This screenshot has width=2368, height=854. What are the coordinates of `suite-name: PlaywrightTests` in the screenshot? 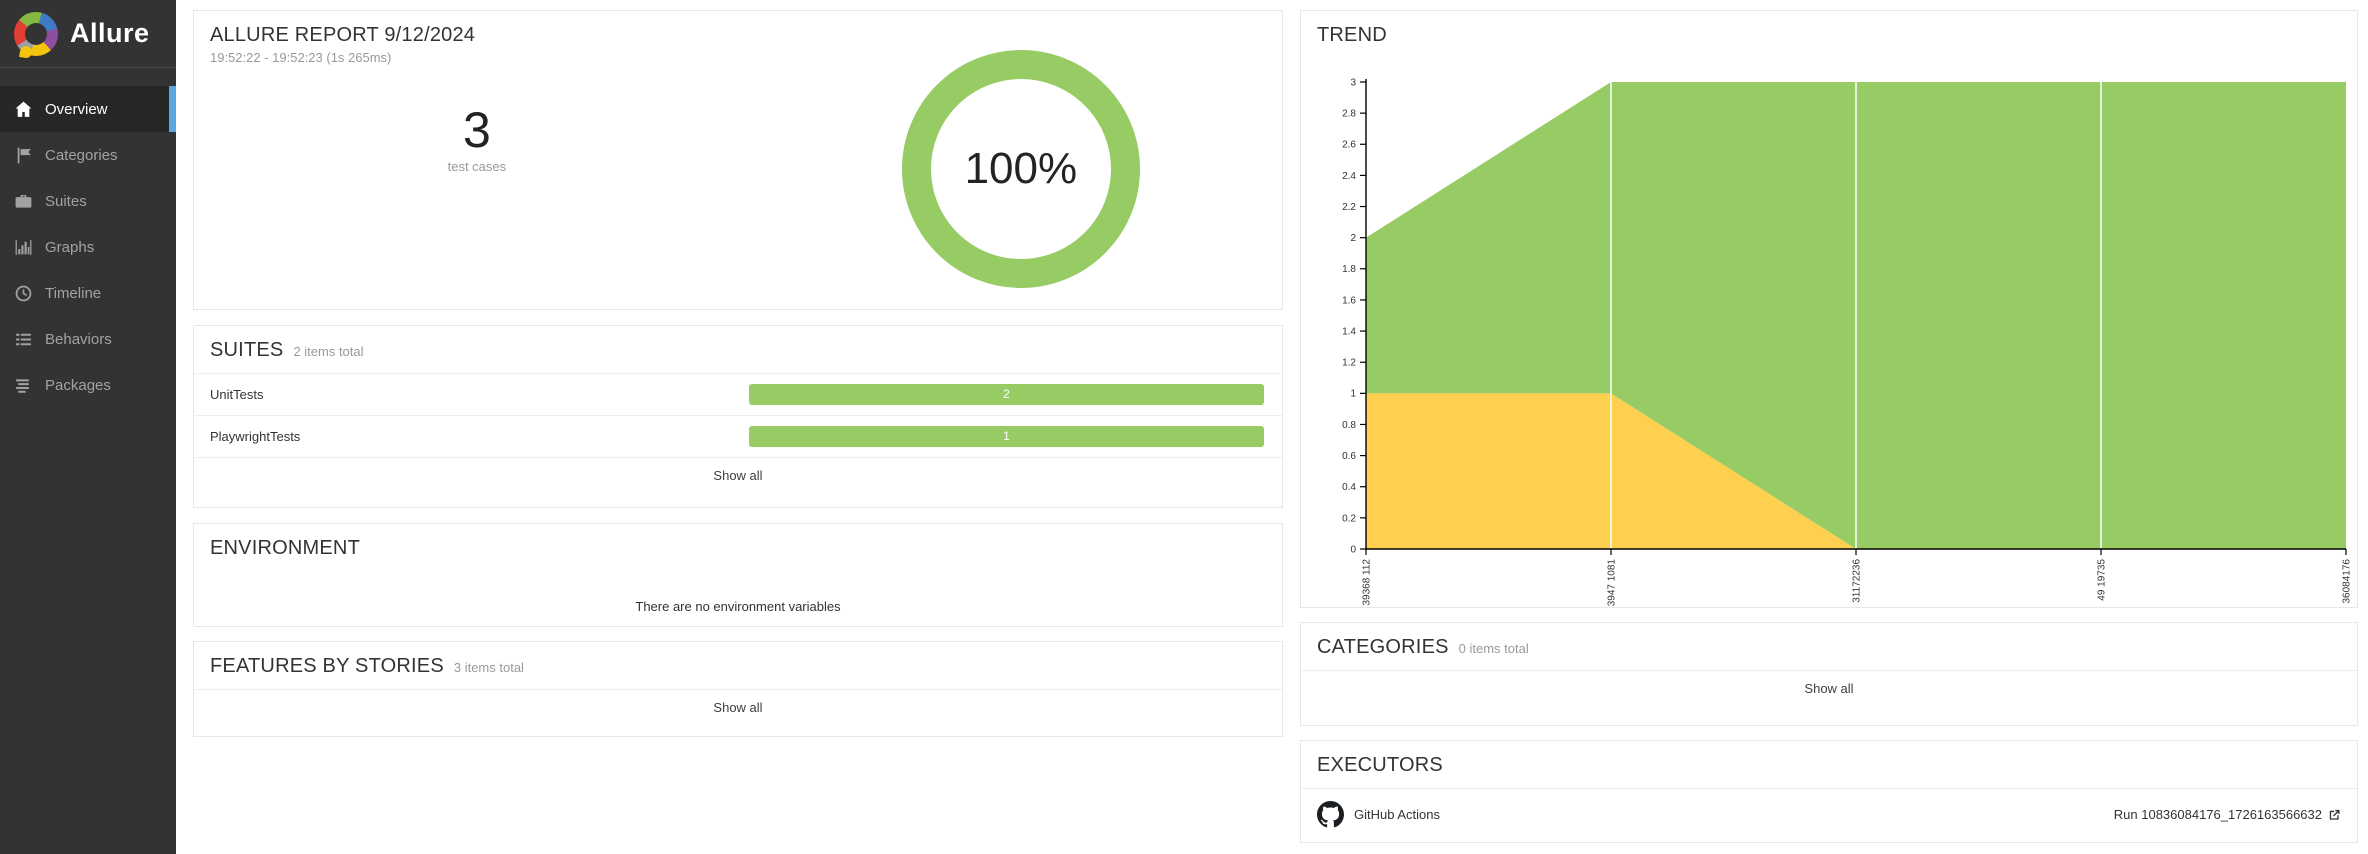 It's located at (255, 436).